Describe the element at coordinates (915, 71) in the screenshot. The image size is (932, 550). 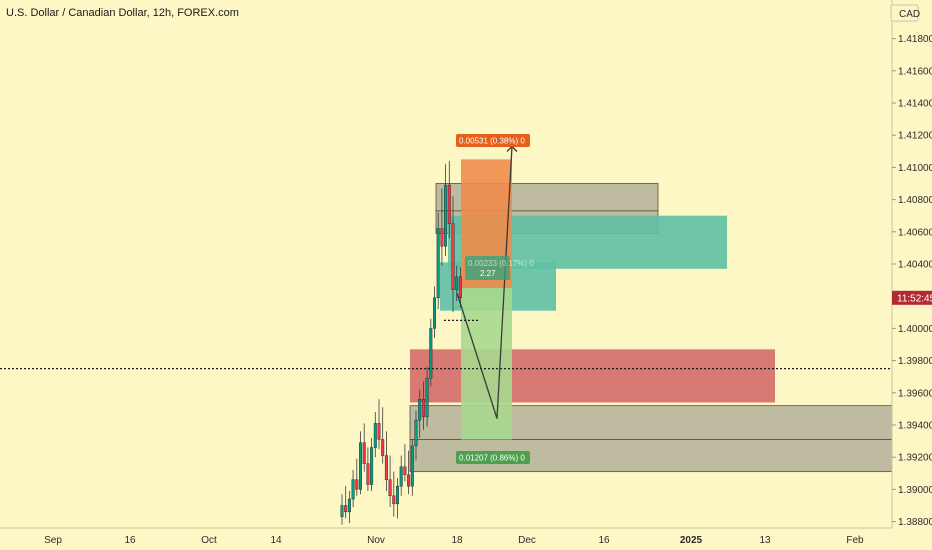
I see `y-tick-label: 1.41600` at that location.